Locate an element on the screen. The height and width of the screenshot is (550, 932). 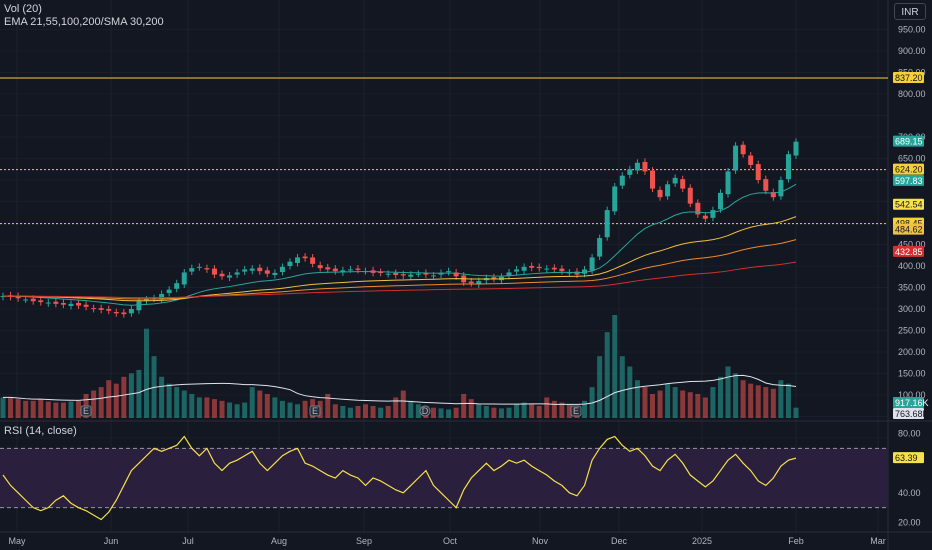
rsi-legend: RSI (14, close) is located at coordinates (40, 431).